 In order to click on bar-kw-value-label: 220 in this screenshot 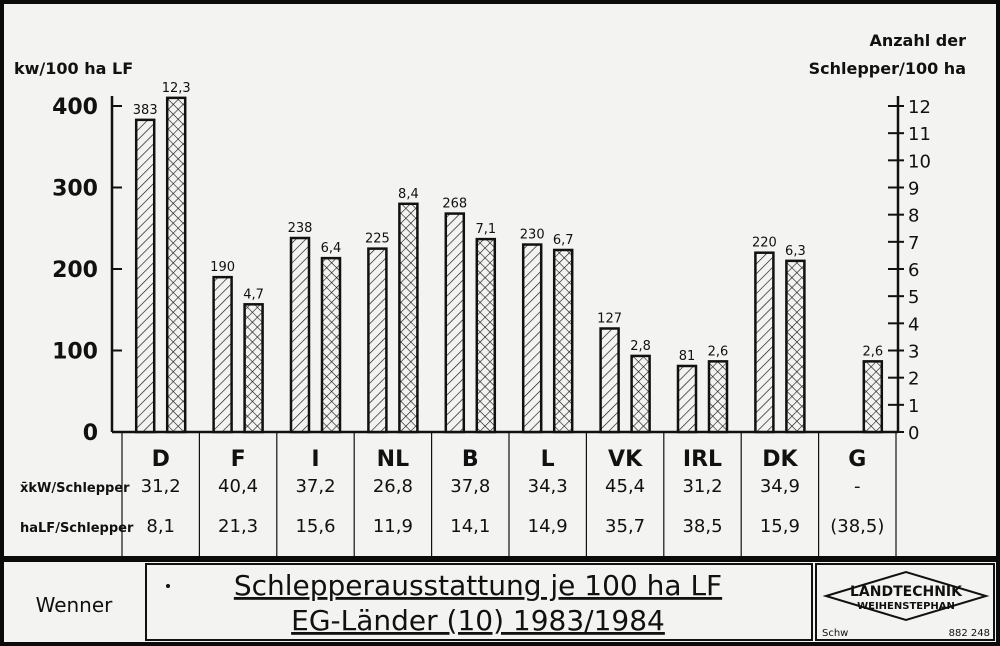, I will do `click(764, 243)`.